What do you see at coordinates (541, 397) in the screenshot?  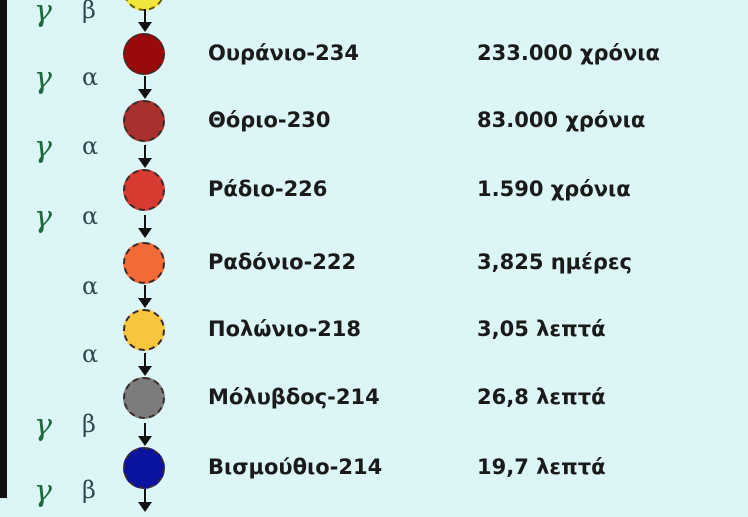 I see `half-life: 26,8 λεπτά` at bounding box center [541, 397].